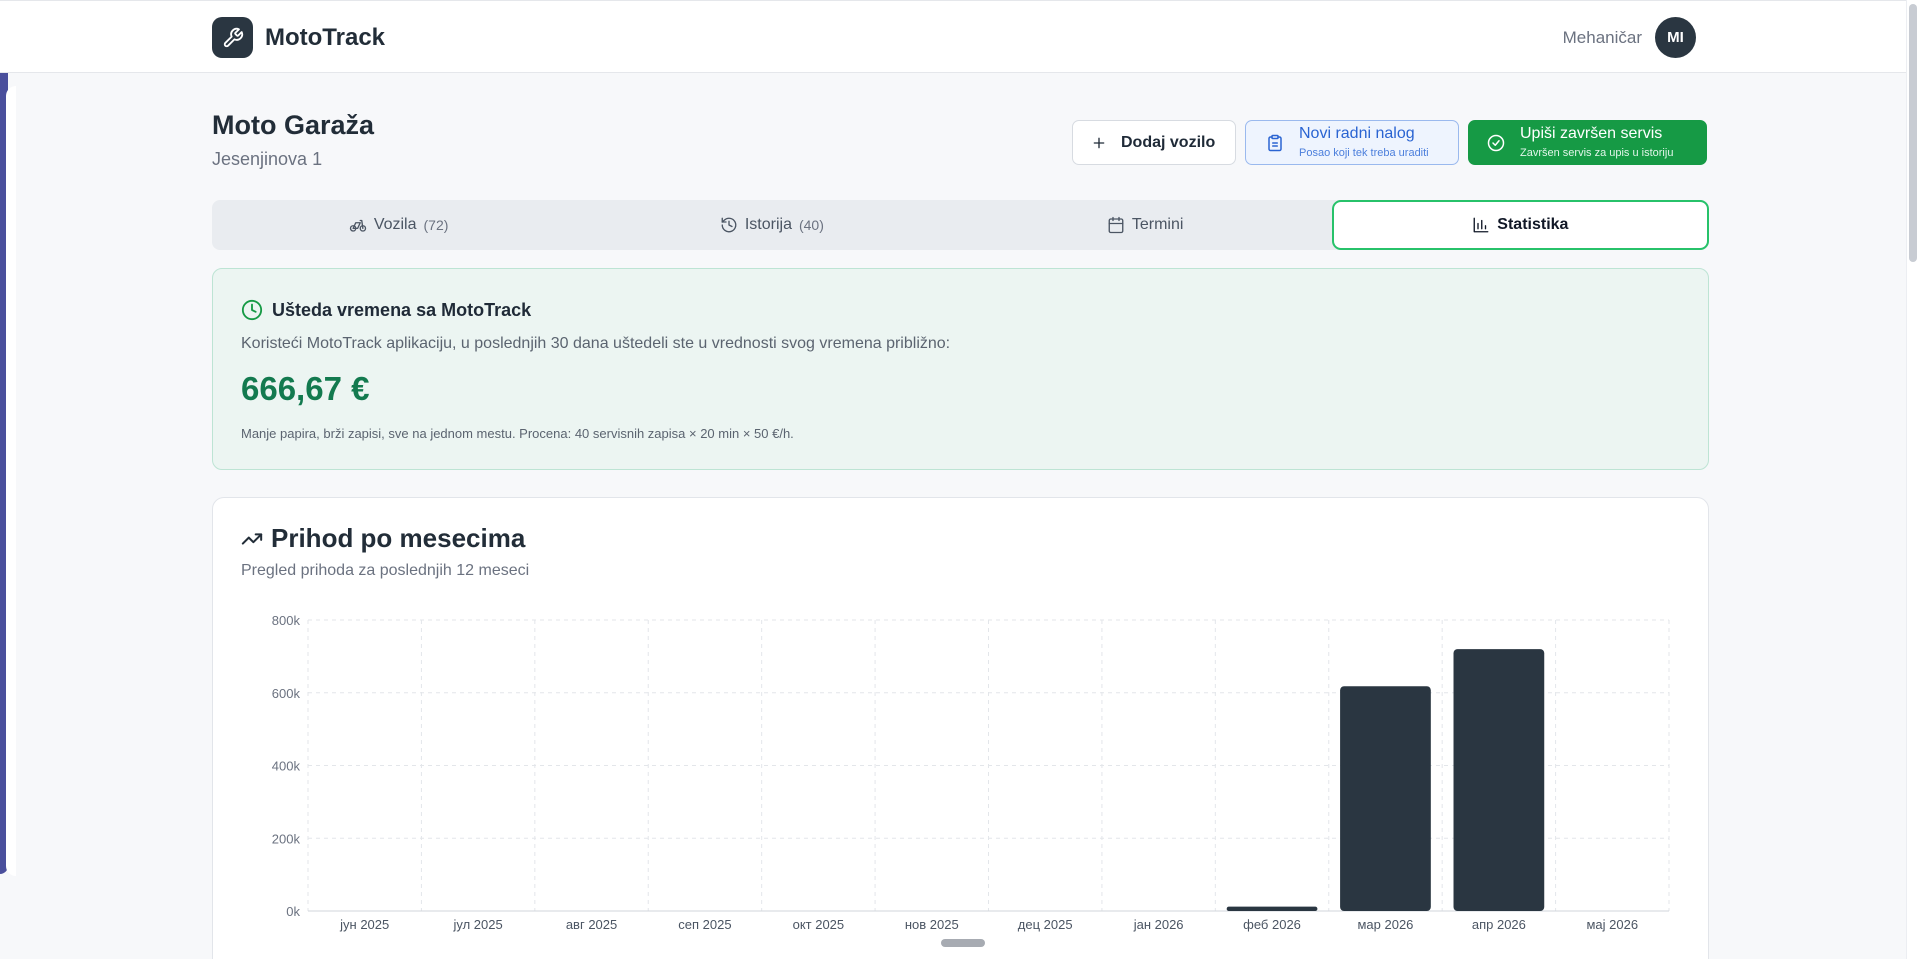 Image resolution: width=1920 pixels, height=959 pixels. I want to click on x-tick-label: мај 2026, so click(1612, 924).